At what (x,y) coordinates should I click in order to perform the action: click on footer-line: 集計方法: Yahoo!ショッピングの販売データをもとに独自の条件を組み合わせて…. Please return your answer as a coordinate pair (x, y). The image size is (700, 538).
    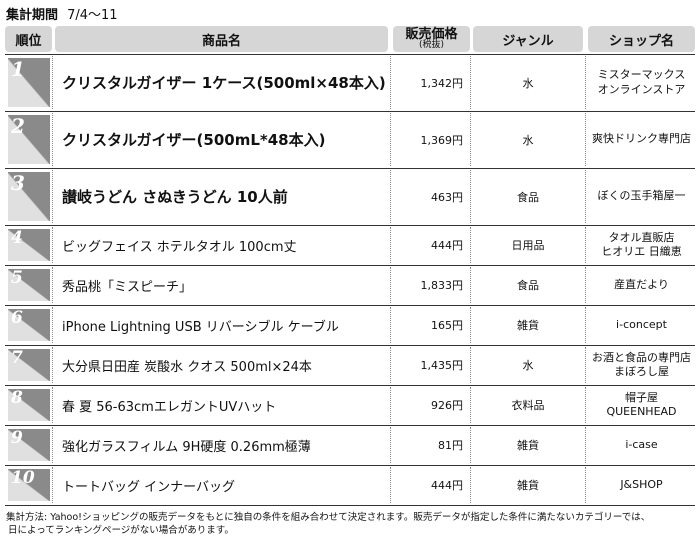
    Looking at the image, I should click on (328, 517).